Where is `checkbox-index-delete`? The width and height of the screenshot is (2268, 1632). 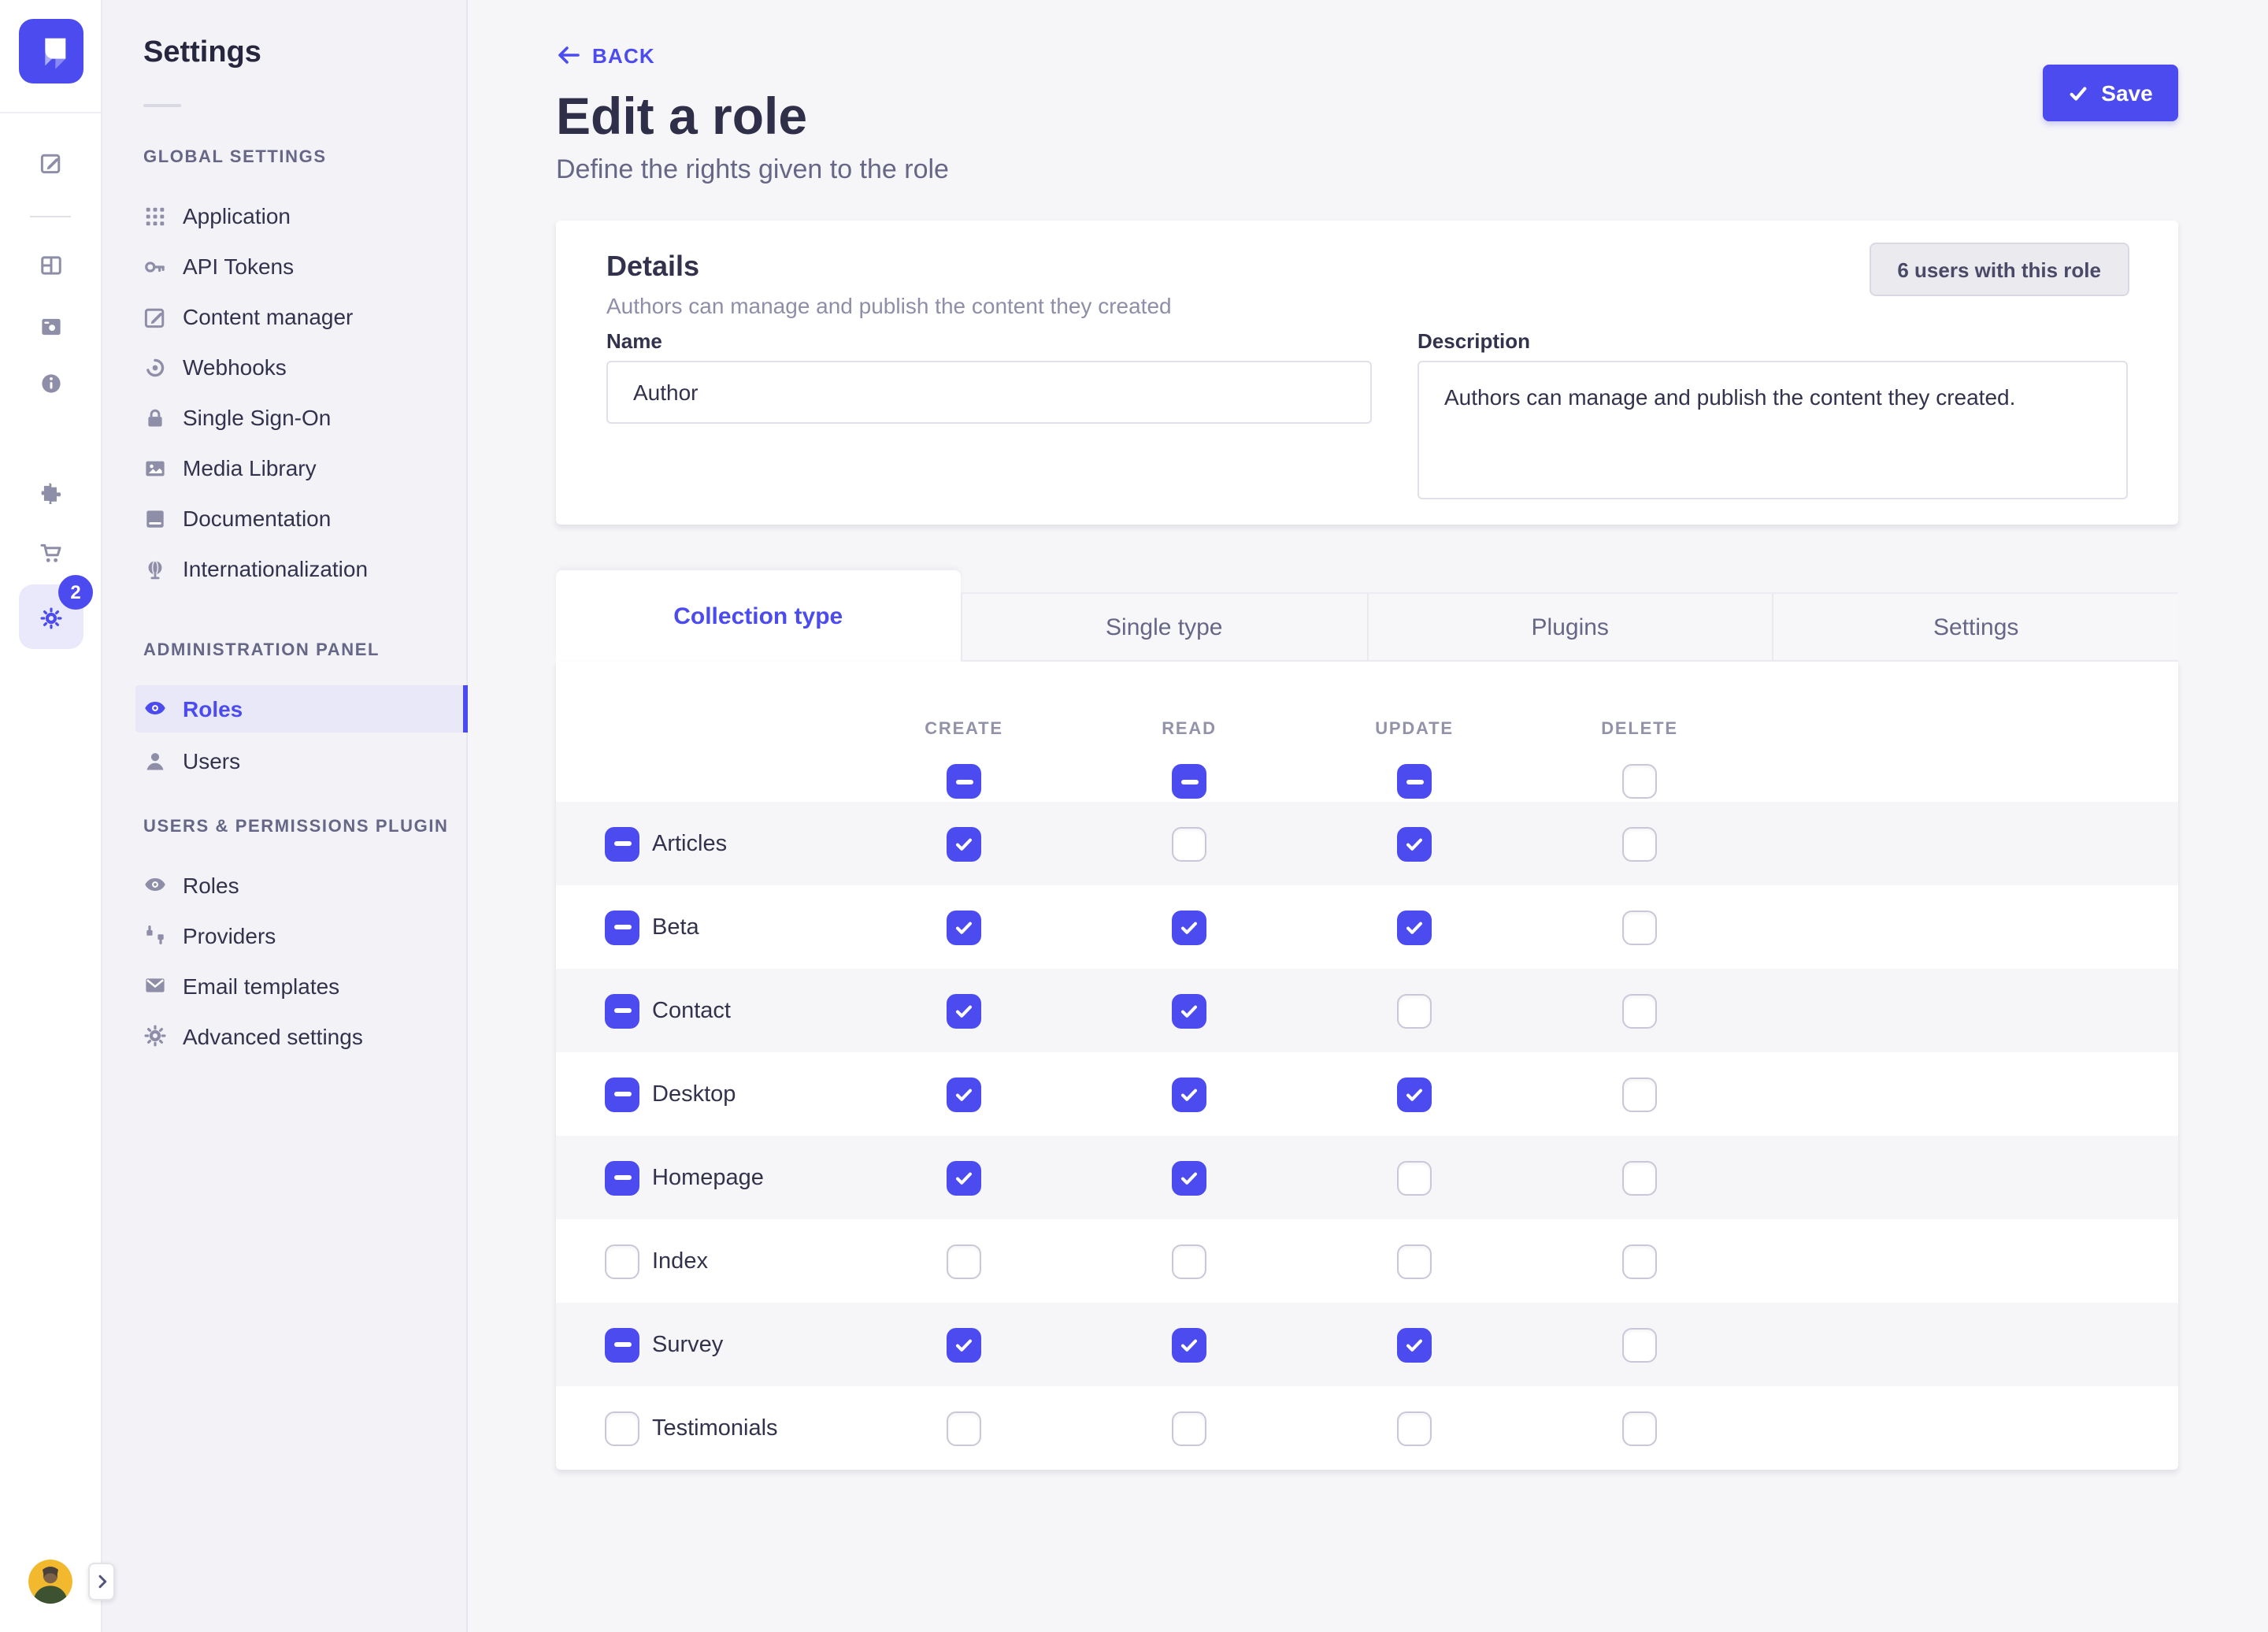 checkbox-index-delete is located at coordinates (1639, 1261).